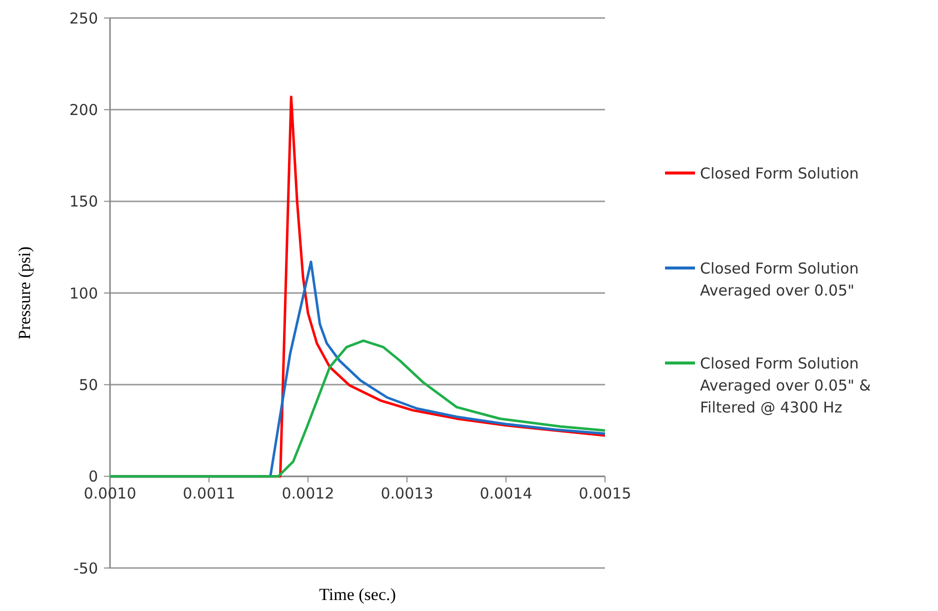 Image resolution: width=938 pixels, height=611 pixels. I want to click on x-tick-label: 0.0012, so click(308, 493).